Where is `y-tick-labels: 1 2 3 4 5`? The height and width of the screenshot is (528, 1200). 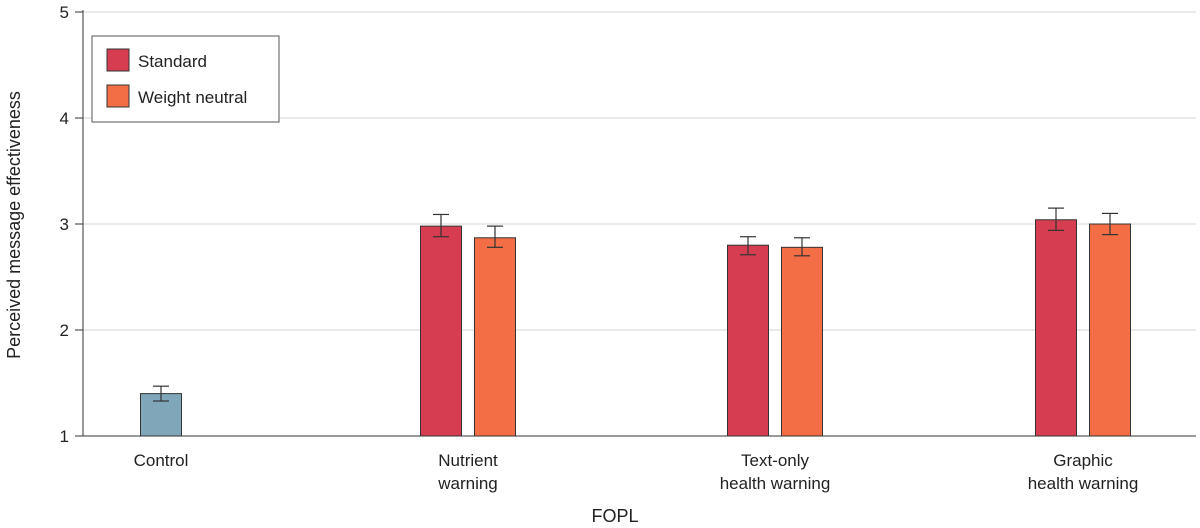 y-tick-labels: 1 2 3 4 5 is located at coordinates (71, 224).